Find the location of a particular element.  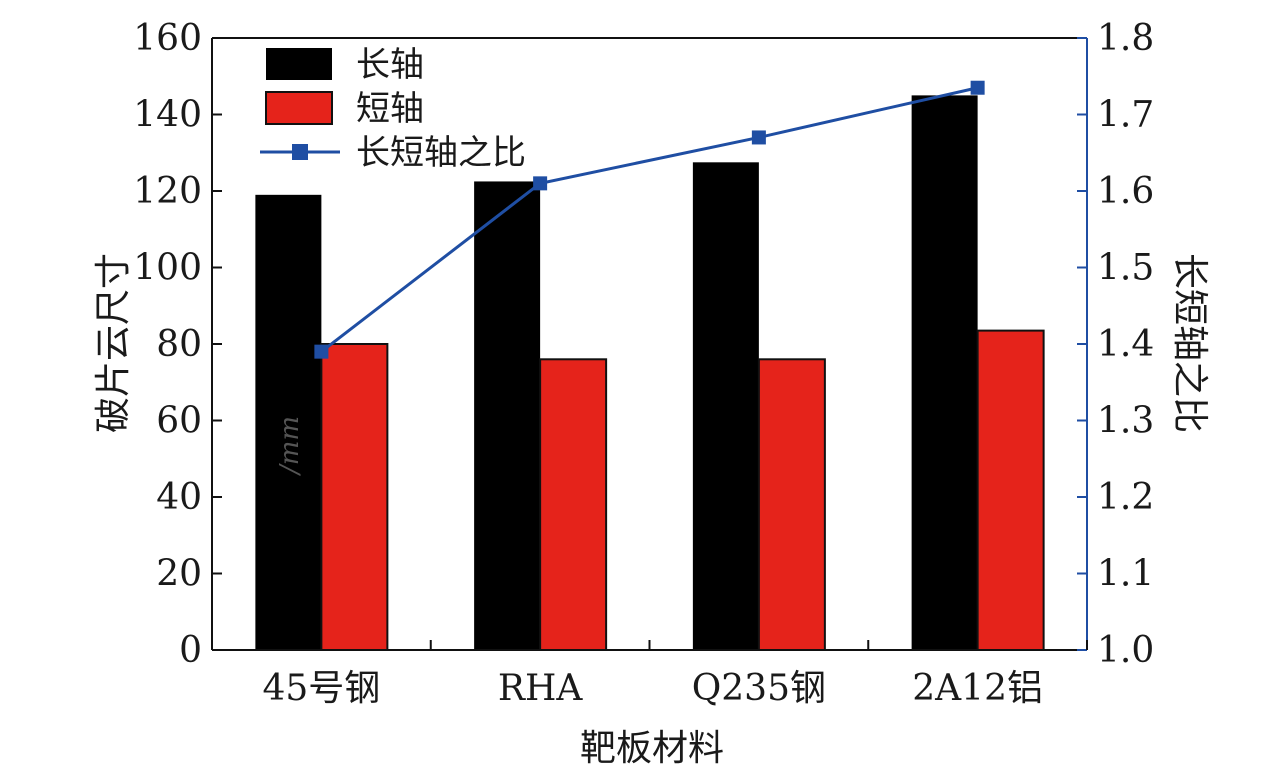

y-tick-label-1: 20 is located at coordinates (179, 574).